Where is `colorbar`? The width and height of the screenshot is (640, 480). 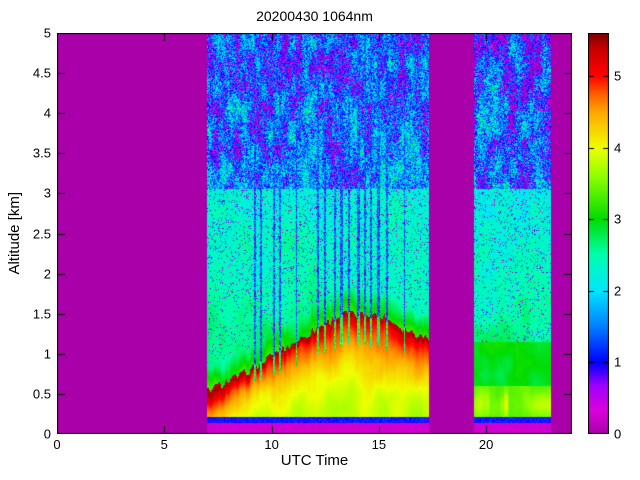 colorbar is located at coordinates (598, 233).